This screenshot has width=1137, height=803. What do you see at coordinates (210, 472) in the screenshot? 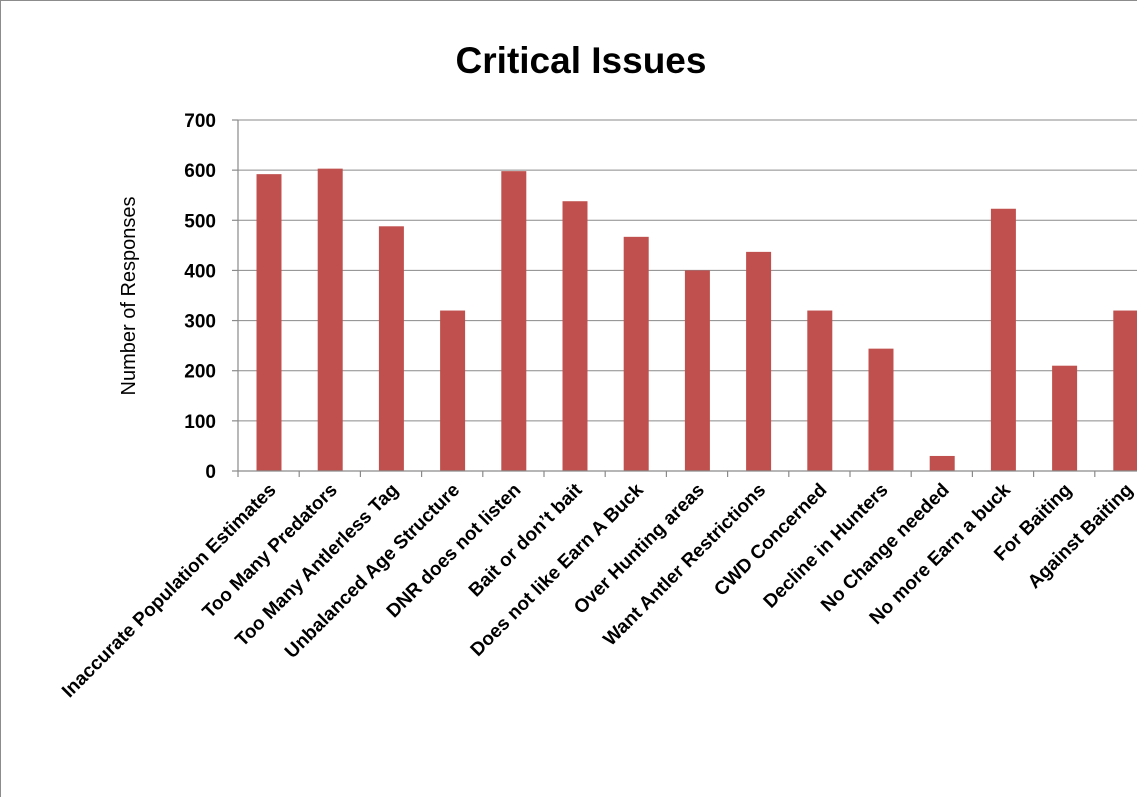
I see `y-tick-label: 0` at bounding box center [210, 472].